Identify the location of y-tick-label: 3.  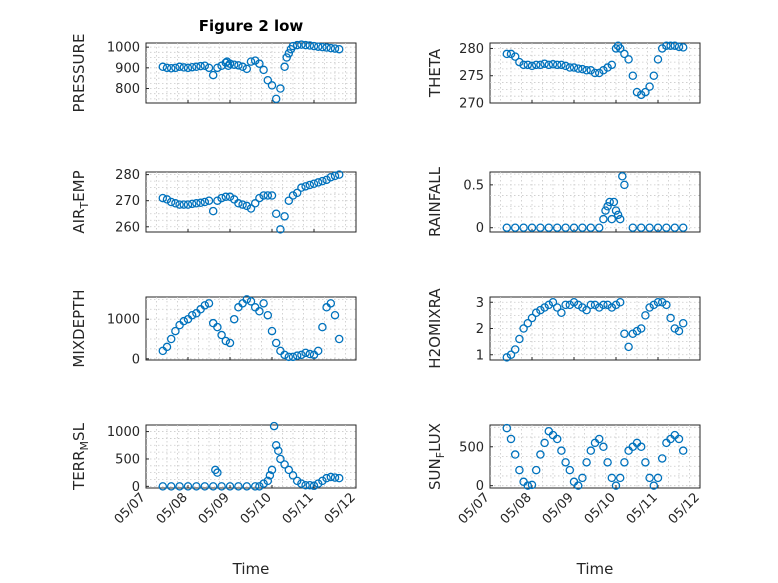
(480, 303).